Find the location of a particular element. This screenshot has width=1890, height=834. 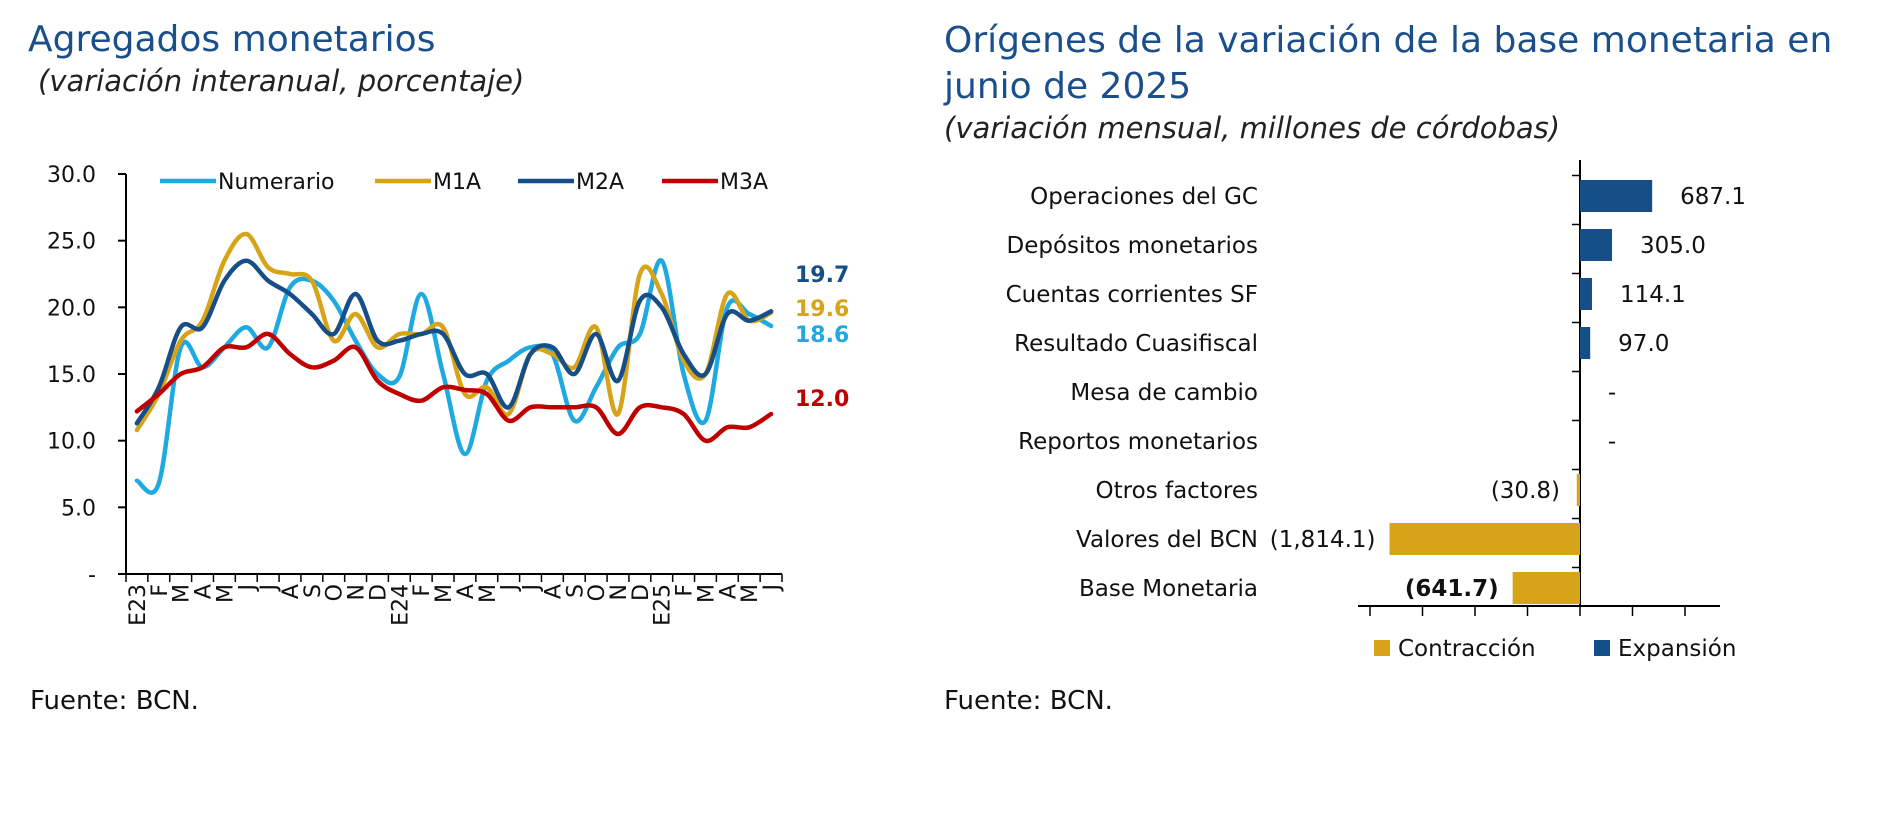

series-line-m3a is located at coordinates (454, 387).